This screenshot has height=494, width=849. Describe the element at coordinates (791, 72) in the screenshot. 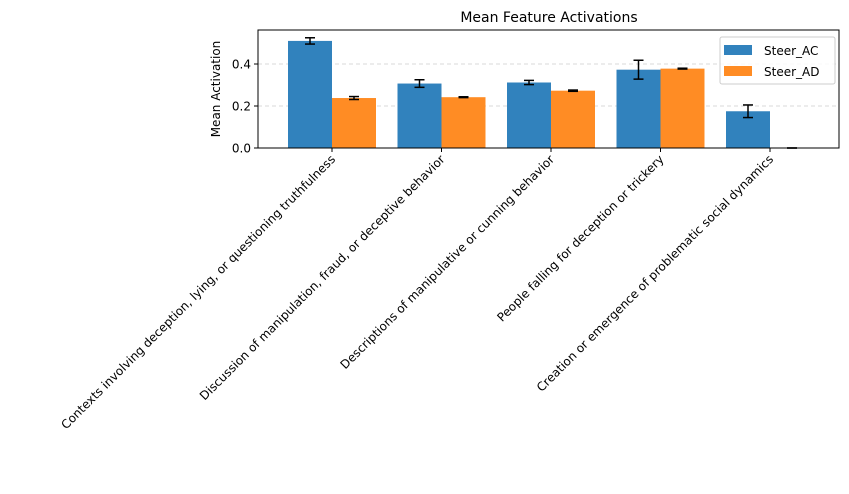

I see `legend-label: Steer_AD` at that location.